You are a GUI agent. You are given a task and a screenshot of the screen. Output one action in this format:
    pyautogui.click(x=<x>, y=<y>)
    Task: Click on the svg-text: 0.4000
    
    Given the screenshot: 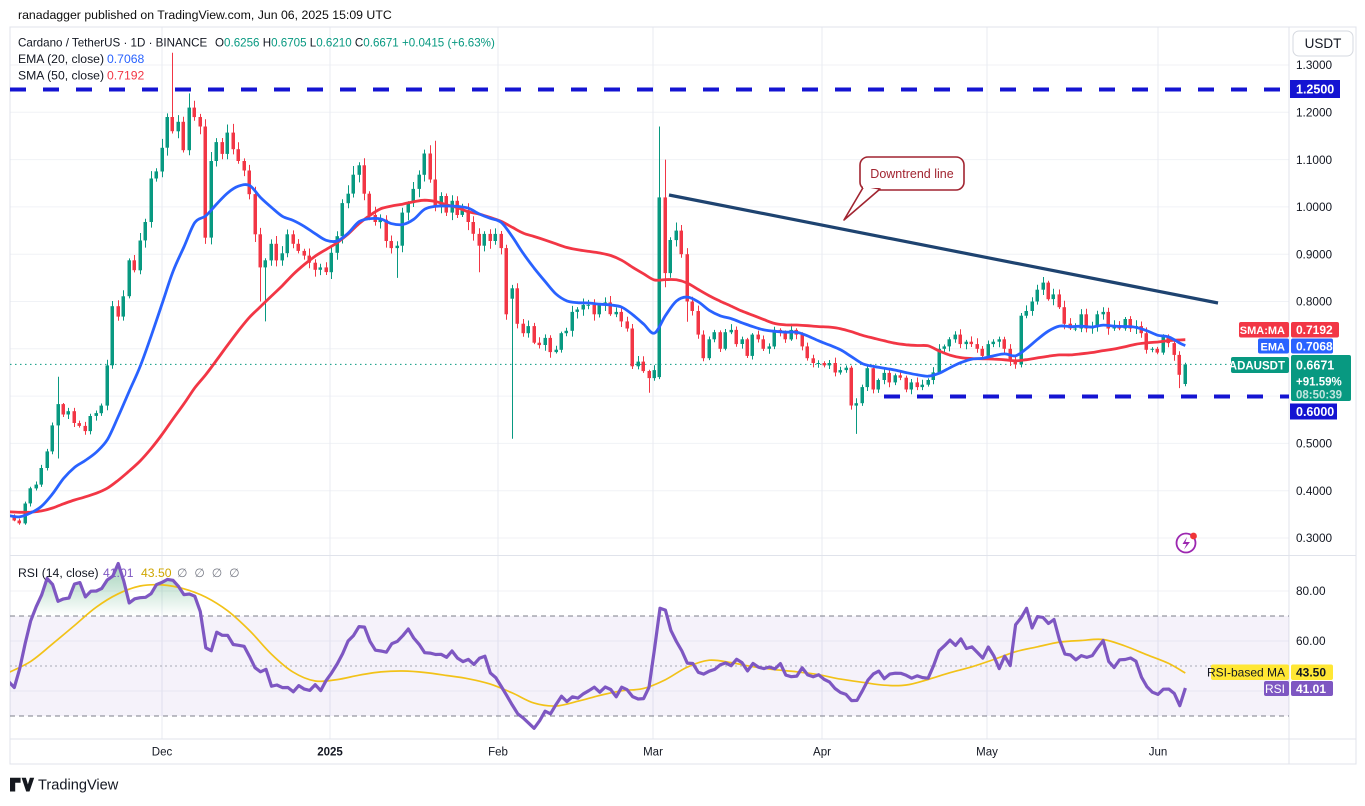 What is the action you would take?
    pyautogui.click(x=1314, y=491)
    